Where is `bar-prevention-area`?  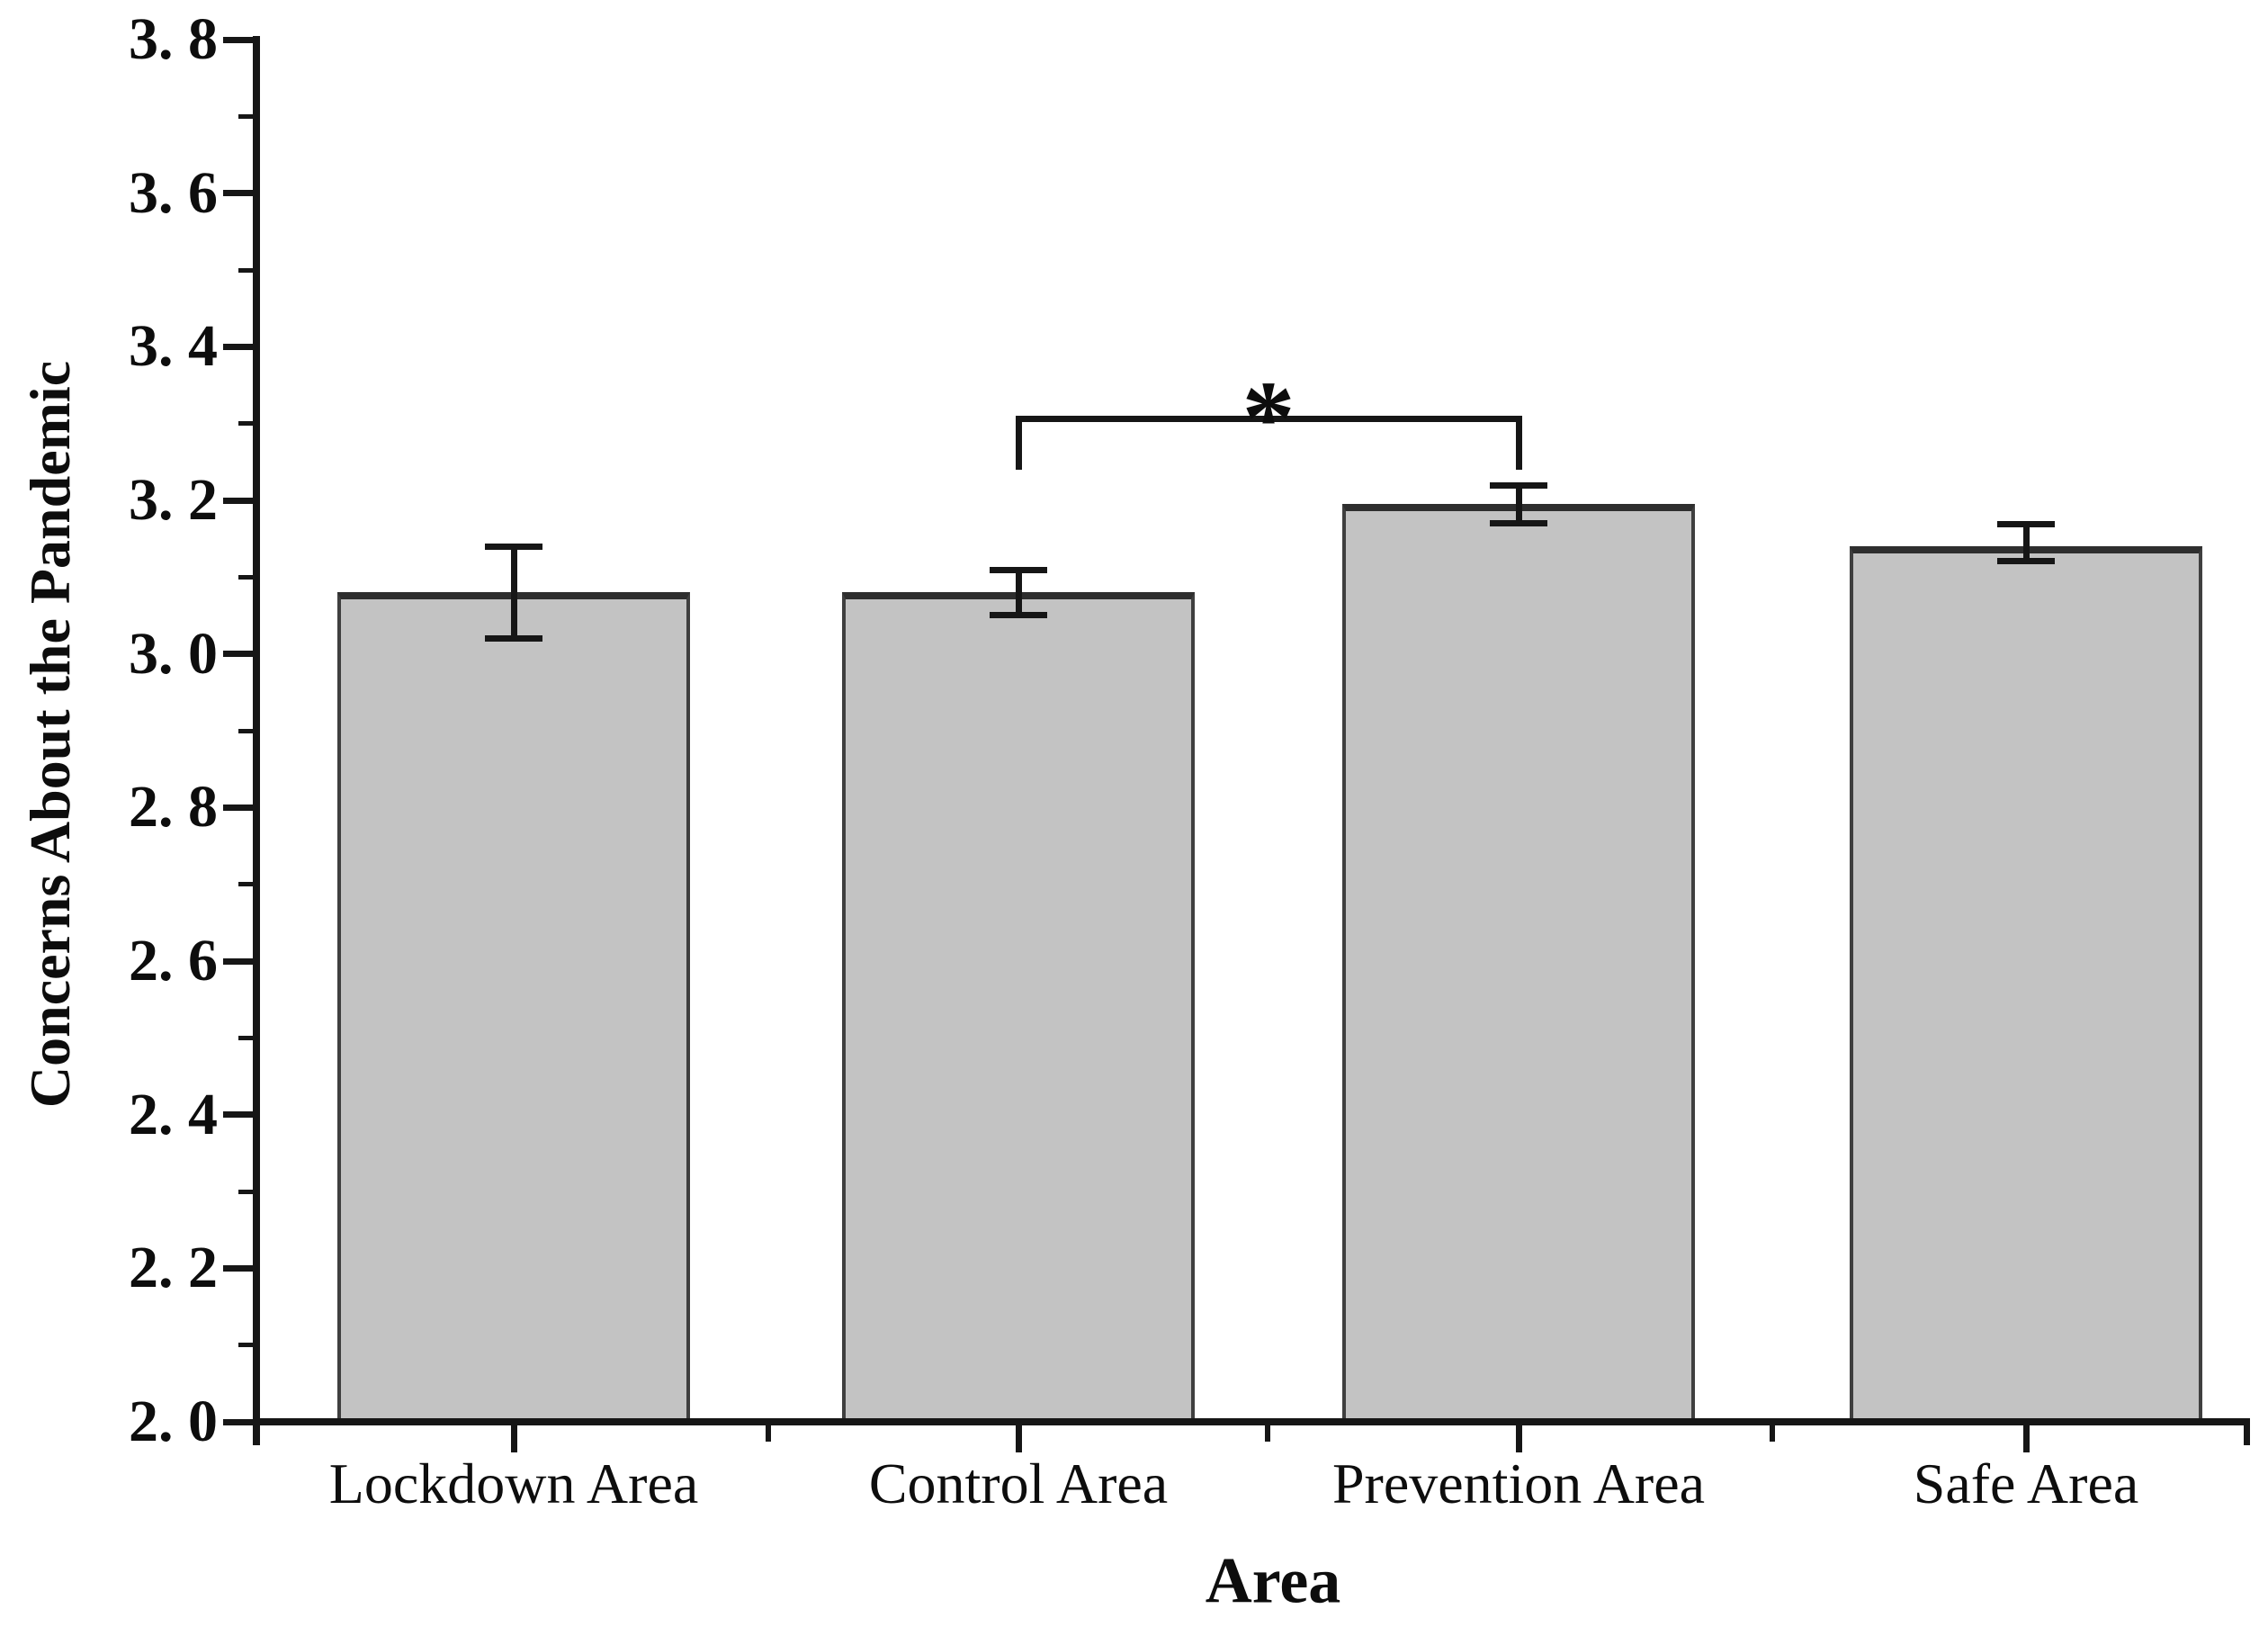
bar-prevention-area is located at coordinates (1518, 963).